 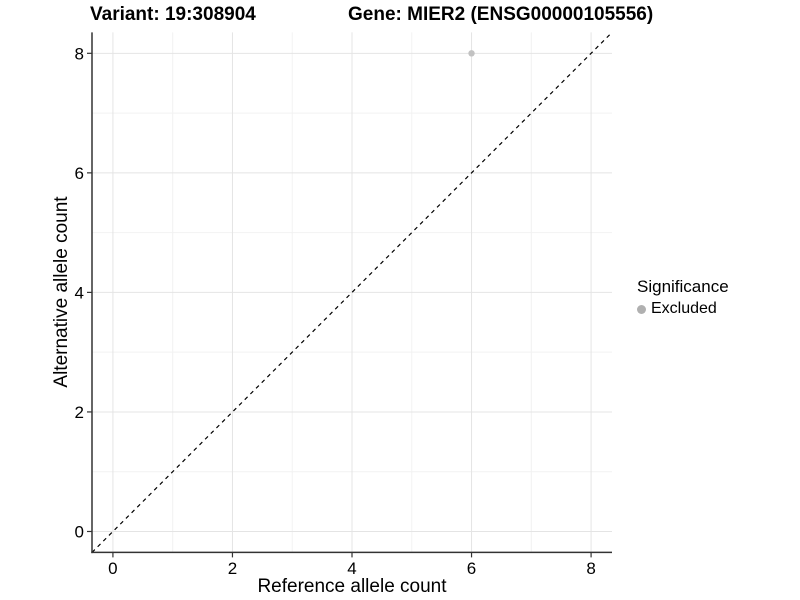 I want to click on gene-title: Gene: MIER2 (ENSG00000105556), so click(x=501, y=14).